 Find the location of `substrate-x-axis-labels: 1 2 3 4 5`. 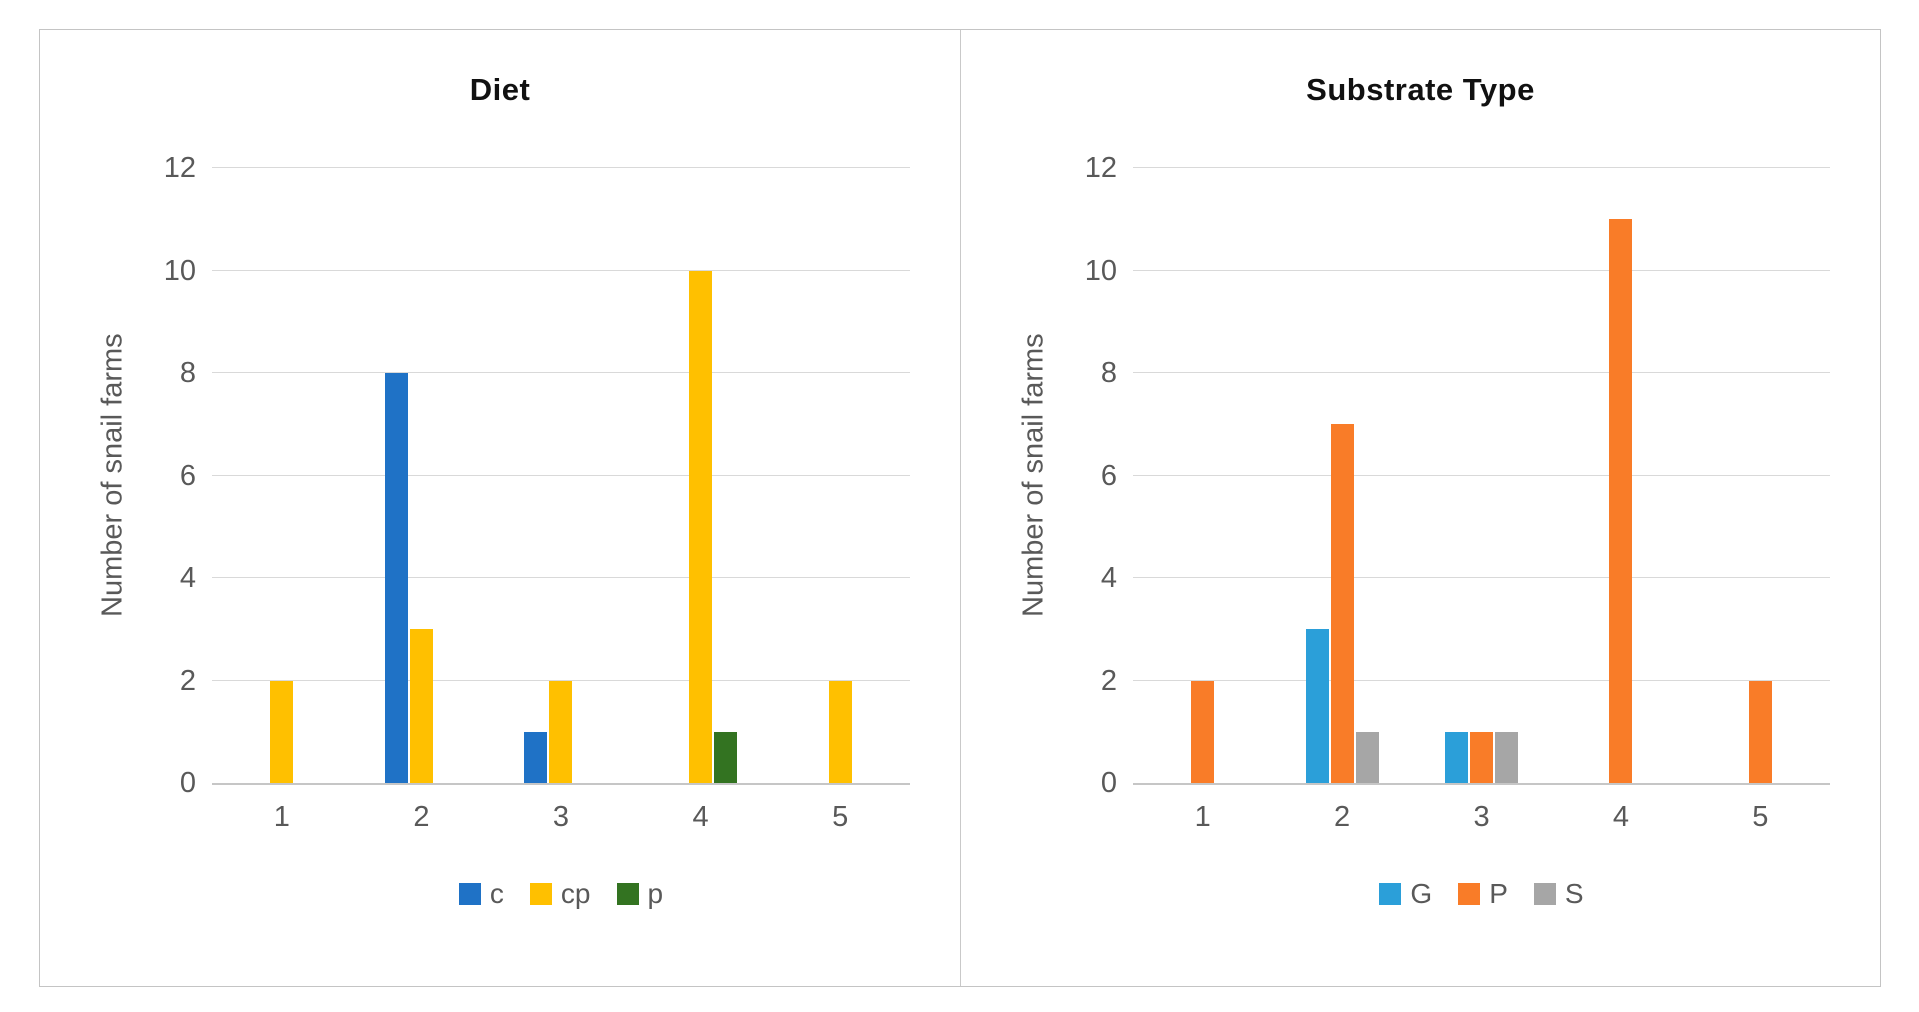

substrate-x-axis-labels: 1 2 3 4 5 is located at coordinates (1481, 817).